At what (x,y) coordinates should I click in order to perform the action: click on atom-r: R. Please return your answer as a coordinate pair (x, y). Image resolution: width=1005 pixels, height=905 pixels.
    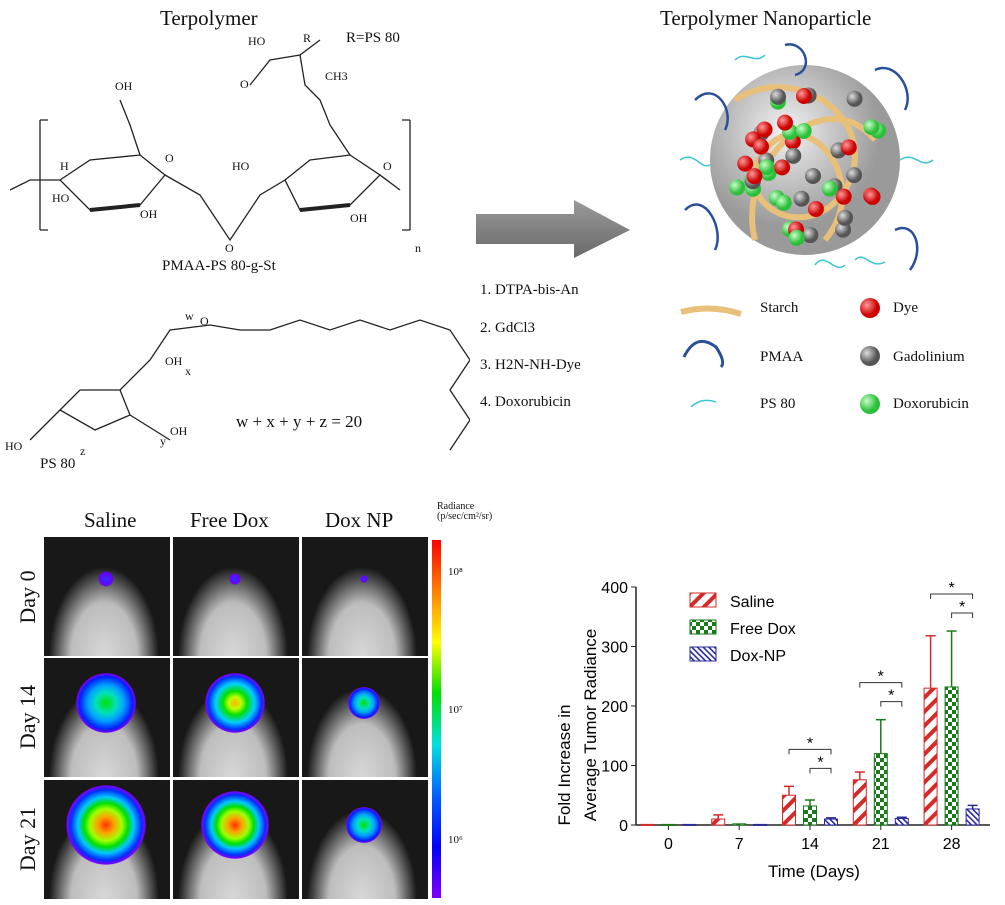
    Looking at the image, I should click on (307, 38).